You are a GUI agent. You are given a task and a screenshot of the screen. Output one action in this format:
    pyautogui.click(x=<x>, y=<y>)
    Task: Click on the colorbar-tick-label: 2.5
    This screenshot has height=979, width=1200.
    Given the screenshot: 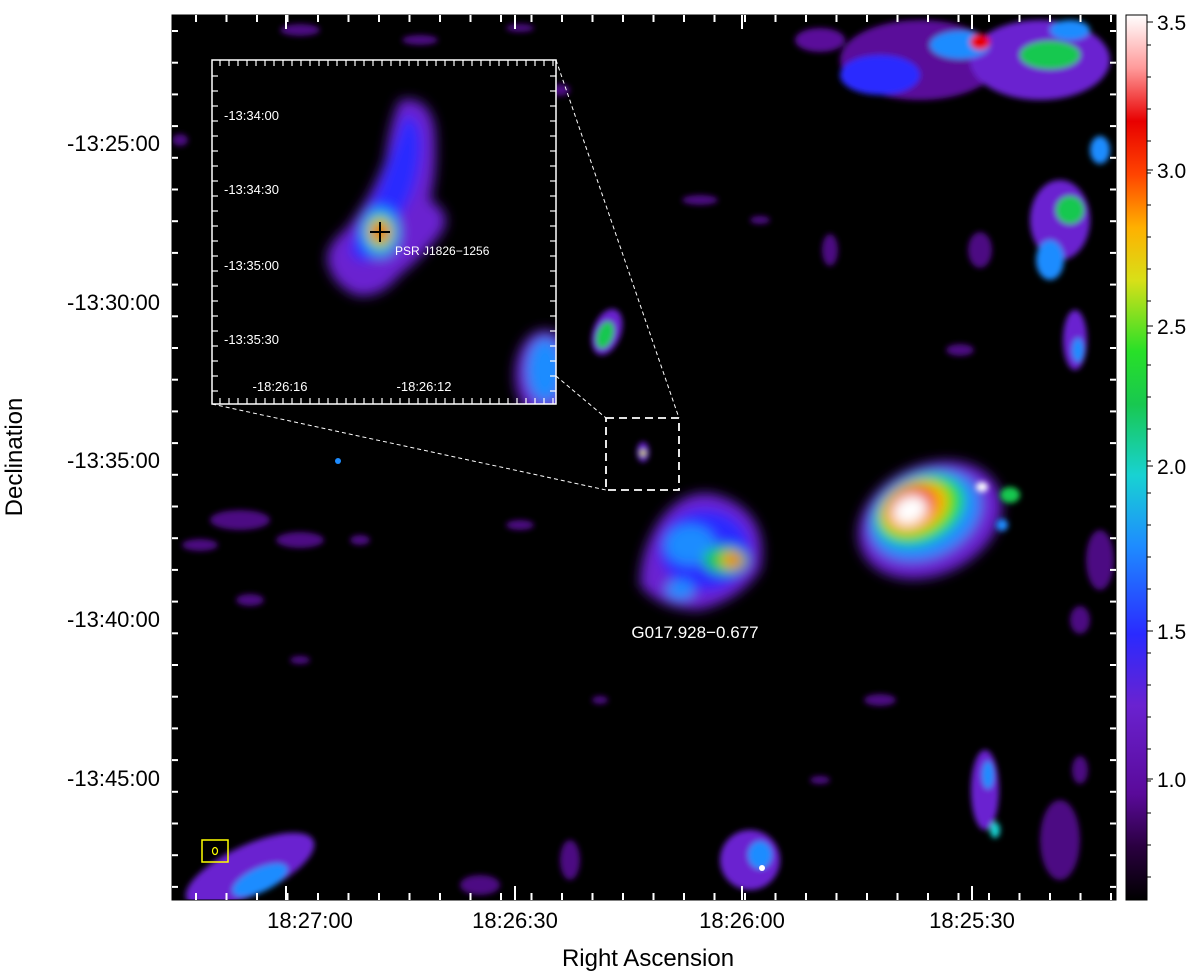 What is the action you would take?
    pyautogui.click(x=1171, y=327)
    